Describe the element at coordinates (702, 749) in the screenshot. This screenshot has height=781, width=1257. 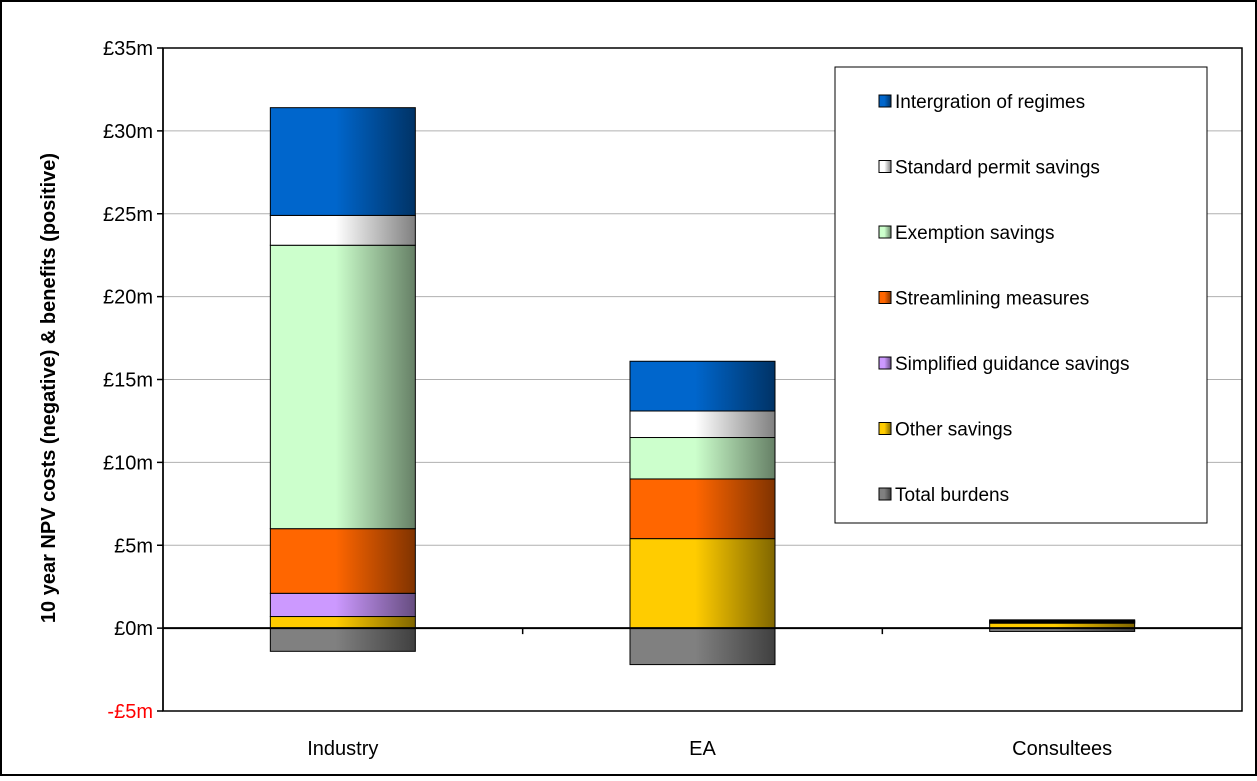
I see `x-category-label: EA` at that location.